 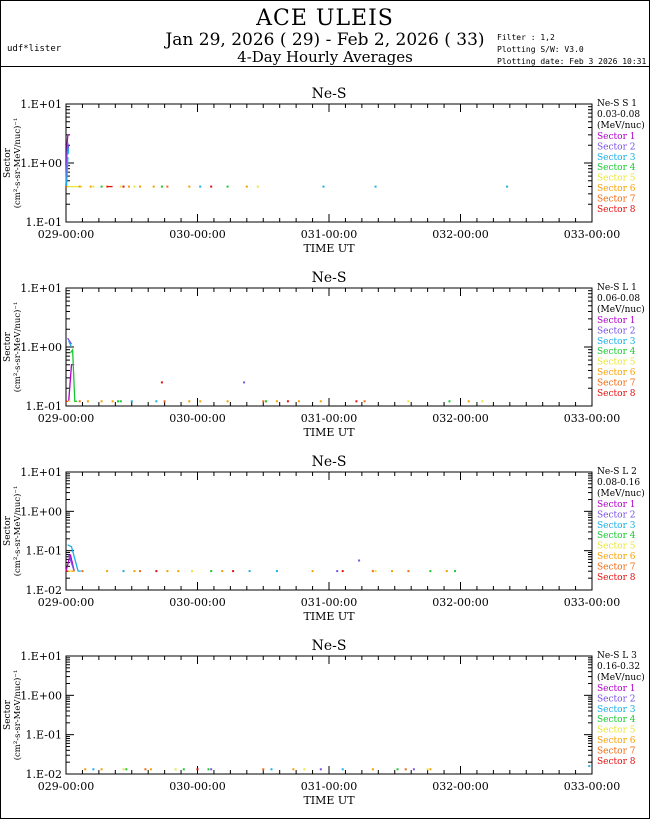 I want to click on legend-entry-sector-7: Sector 7, so click(x=616, y=199).